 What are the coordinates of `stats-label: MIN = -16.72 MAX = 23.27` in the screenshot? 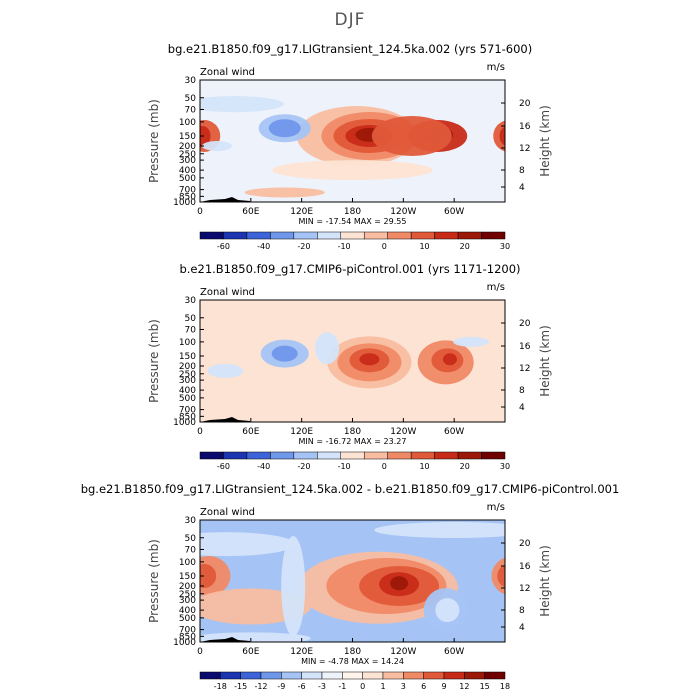 It's located at (353, 441).